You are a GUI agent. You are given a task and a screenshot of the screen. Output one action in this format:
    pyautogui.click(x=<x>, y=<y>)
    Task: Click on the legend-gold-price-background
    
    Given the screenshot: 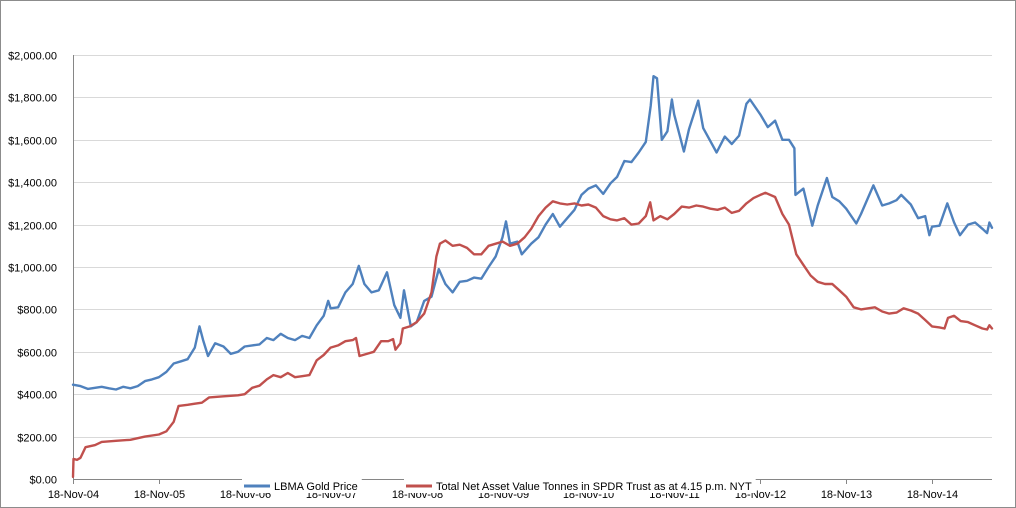 What is the action you would take?
    pyautogui.click(x=302, y=486)
    